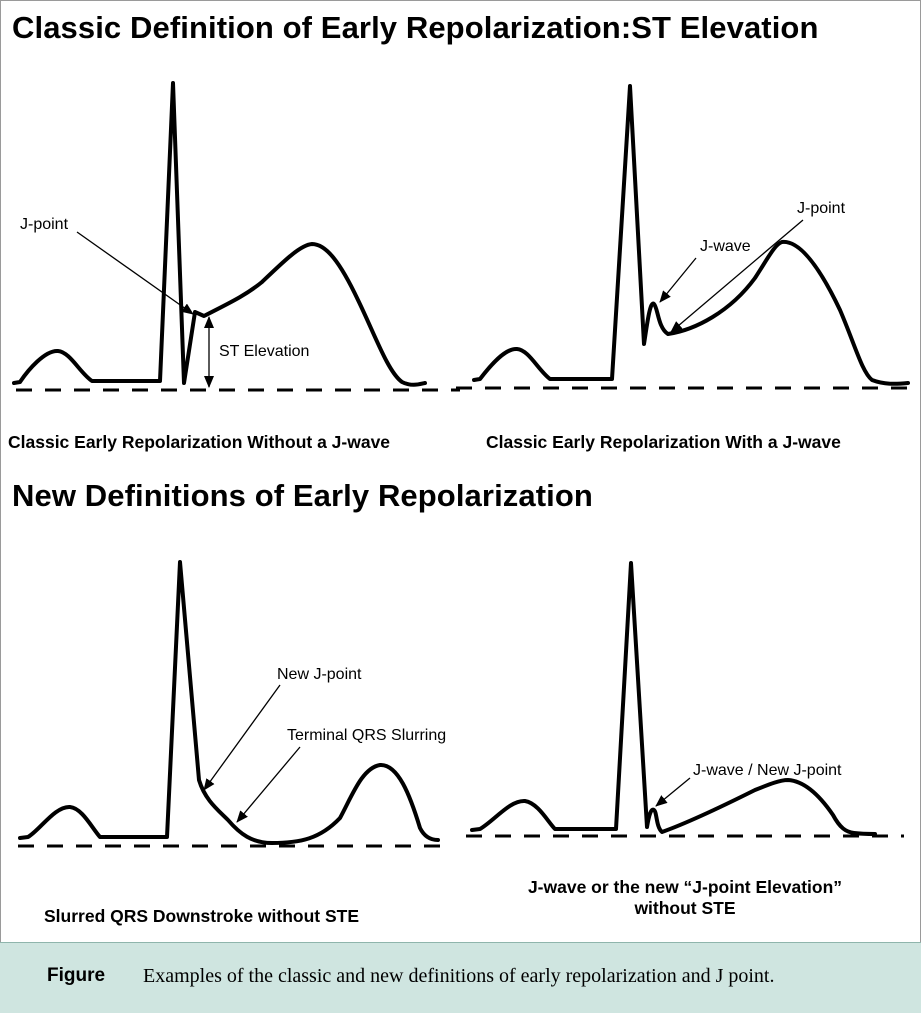  What do you see at coordinates (367, 735) in the screenshot?
I see `terminal-qrs-slurring-label: Terminal QRS Slurring` at bounding box center [367, 735].